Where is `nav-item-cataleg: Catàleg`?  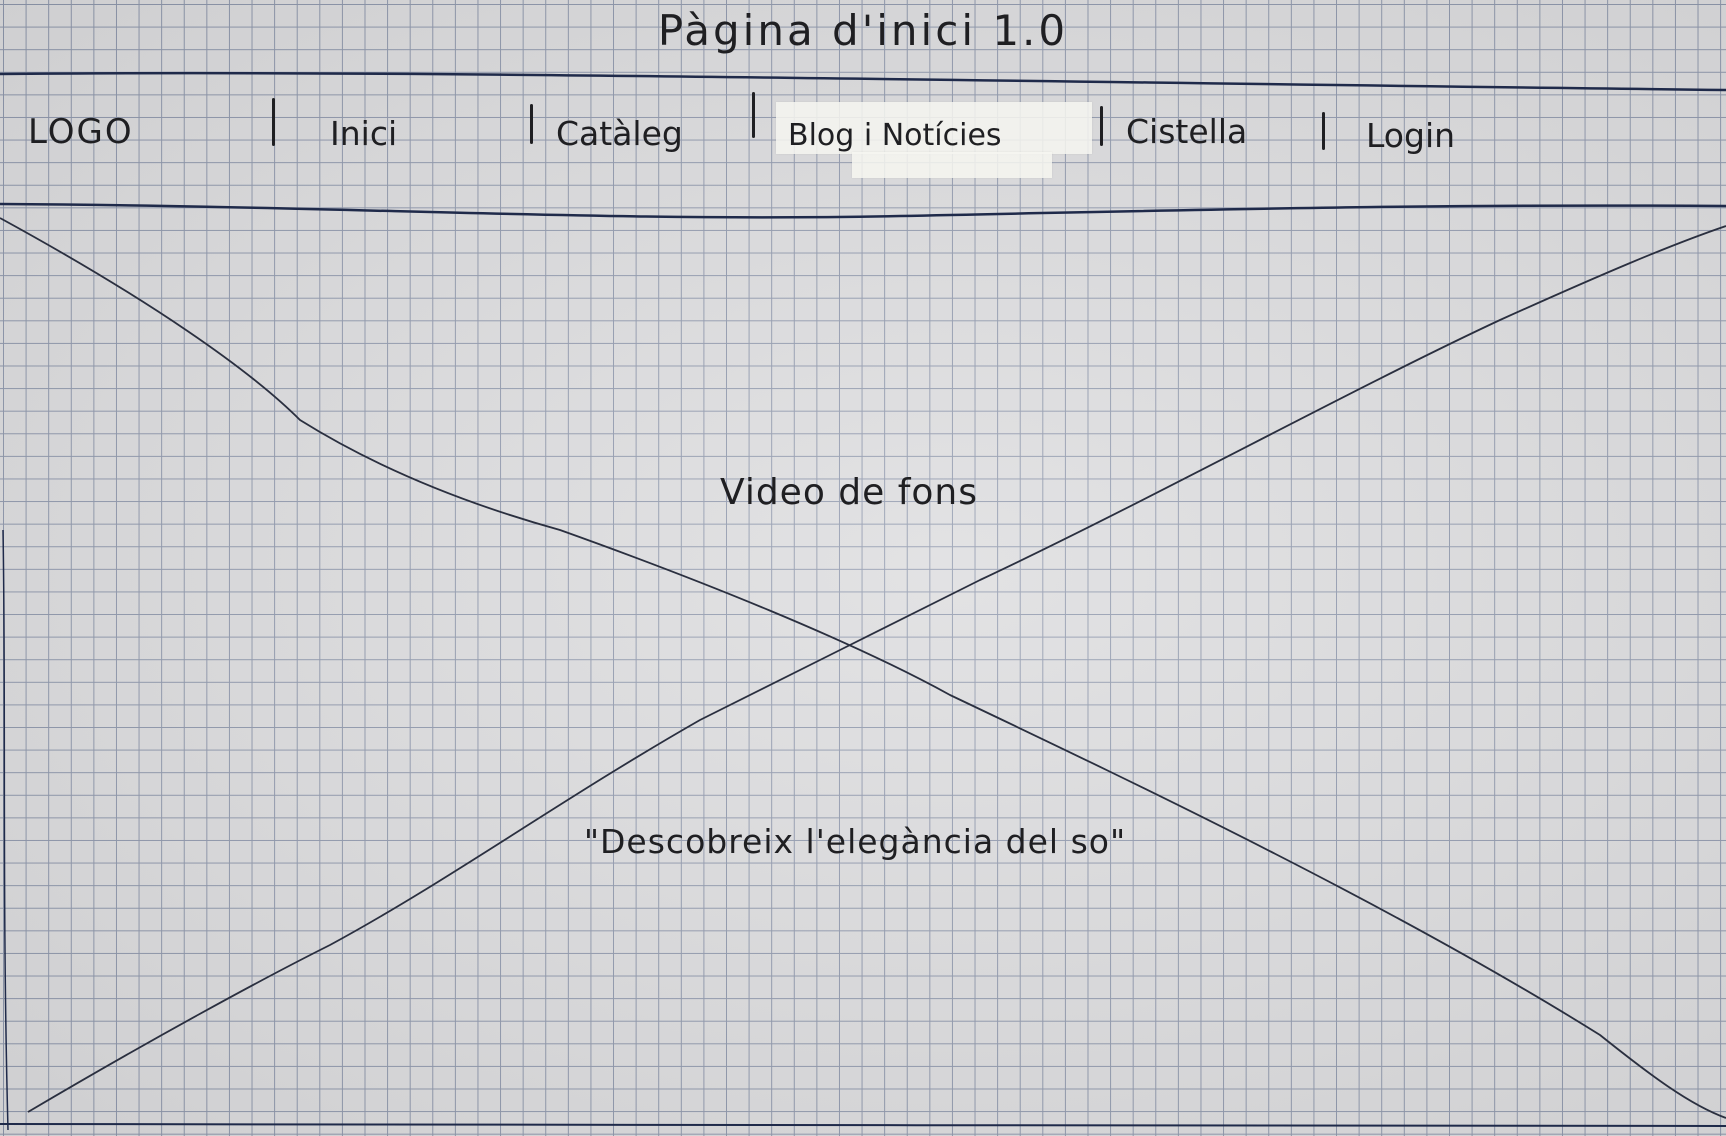 nav-item-cataleg: Catàleg is located at coordinates (619, 133).